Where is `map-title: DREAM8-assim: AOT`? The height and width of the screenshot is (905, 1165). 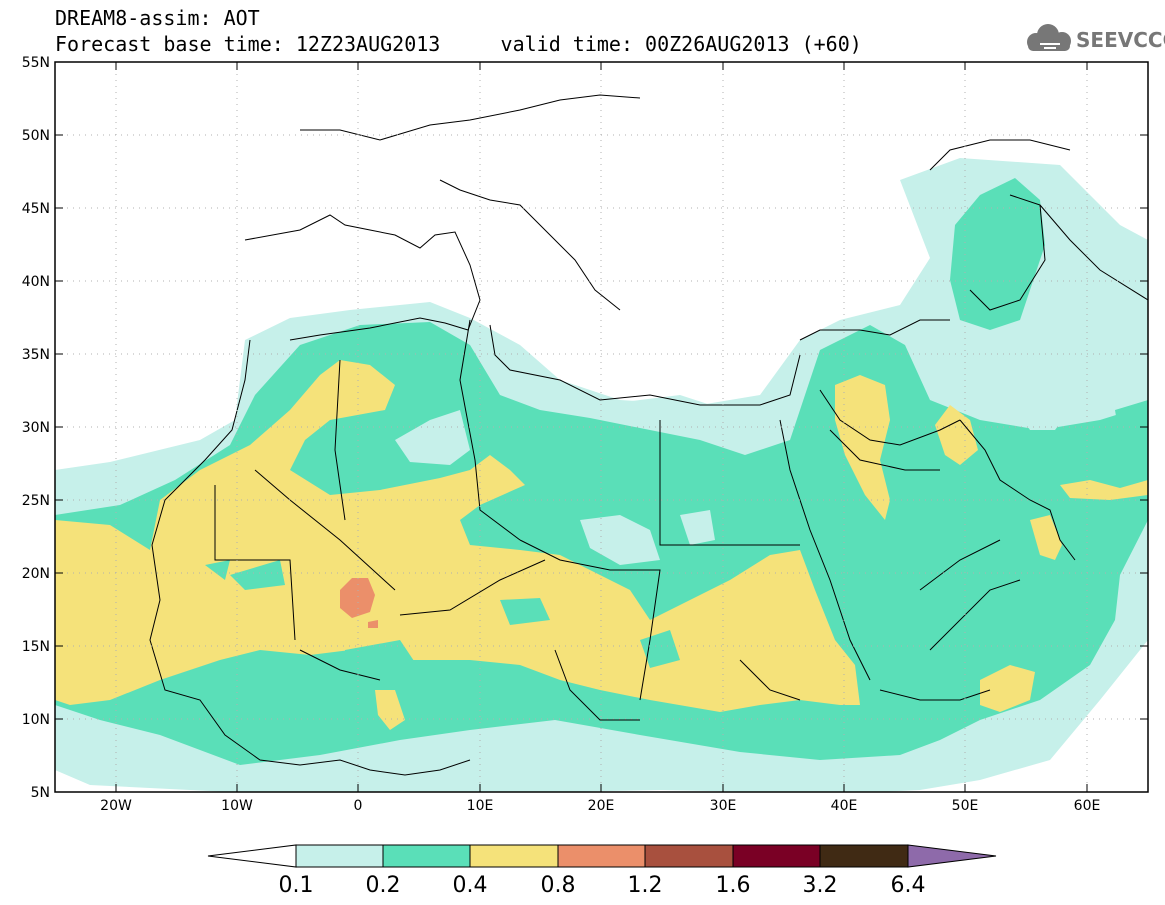 map-title: DREAM8-assim: AOT is located at coordinates (157, 18).